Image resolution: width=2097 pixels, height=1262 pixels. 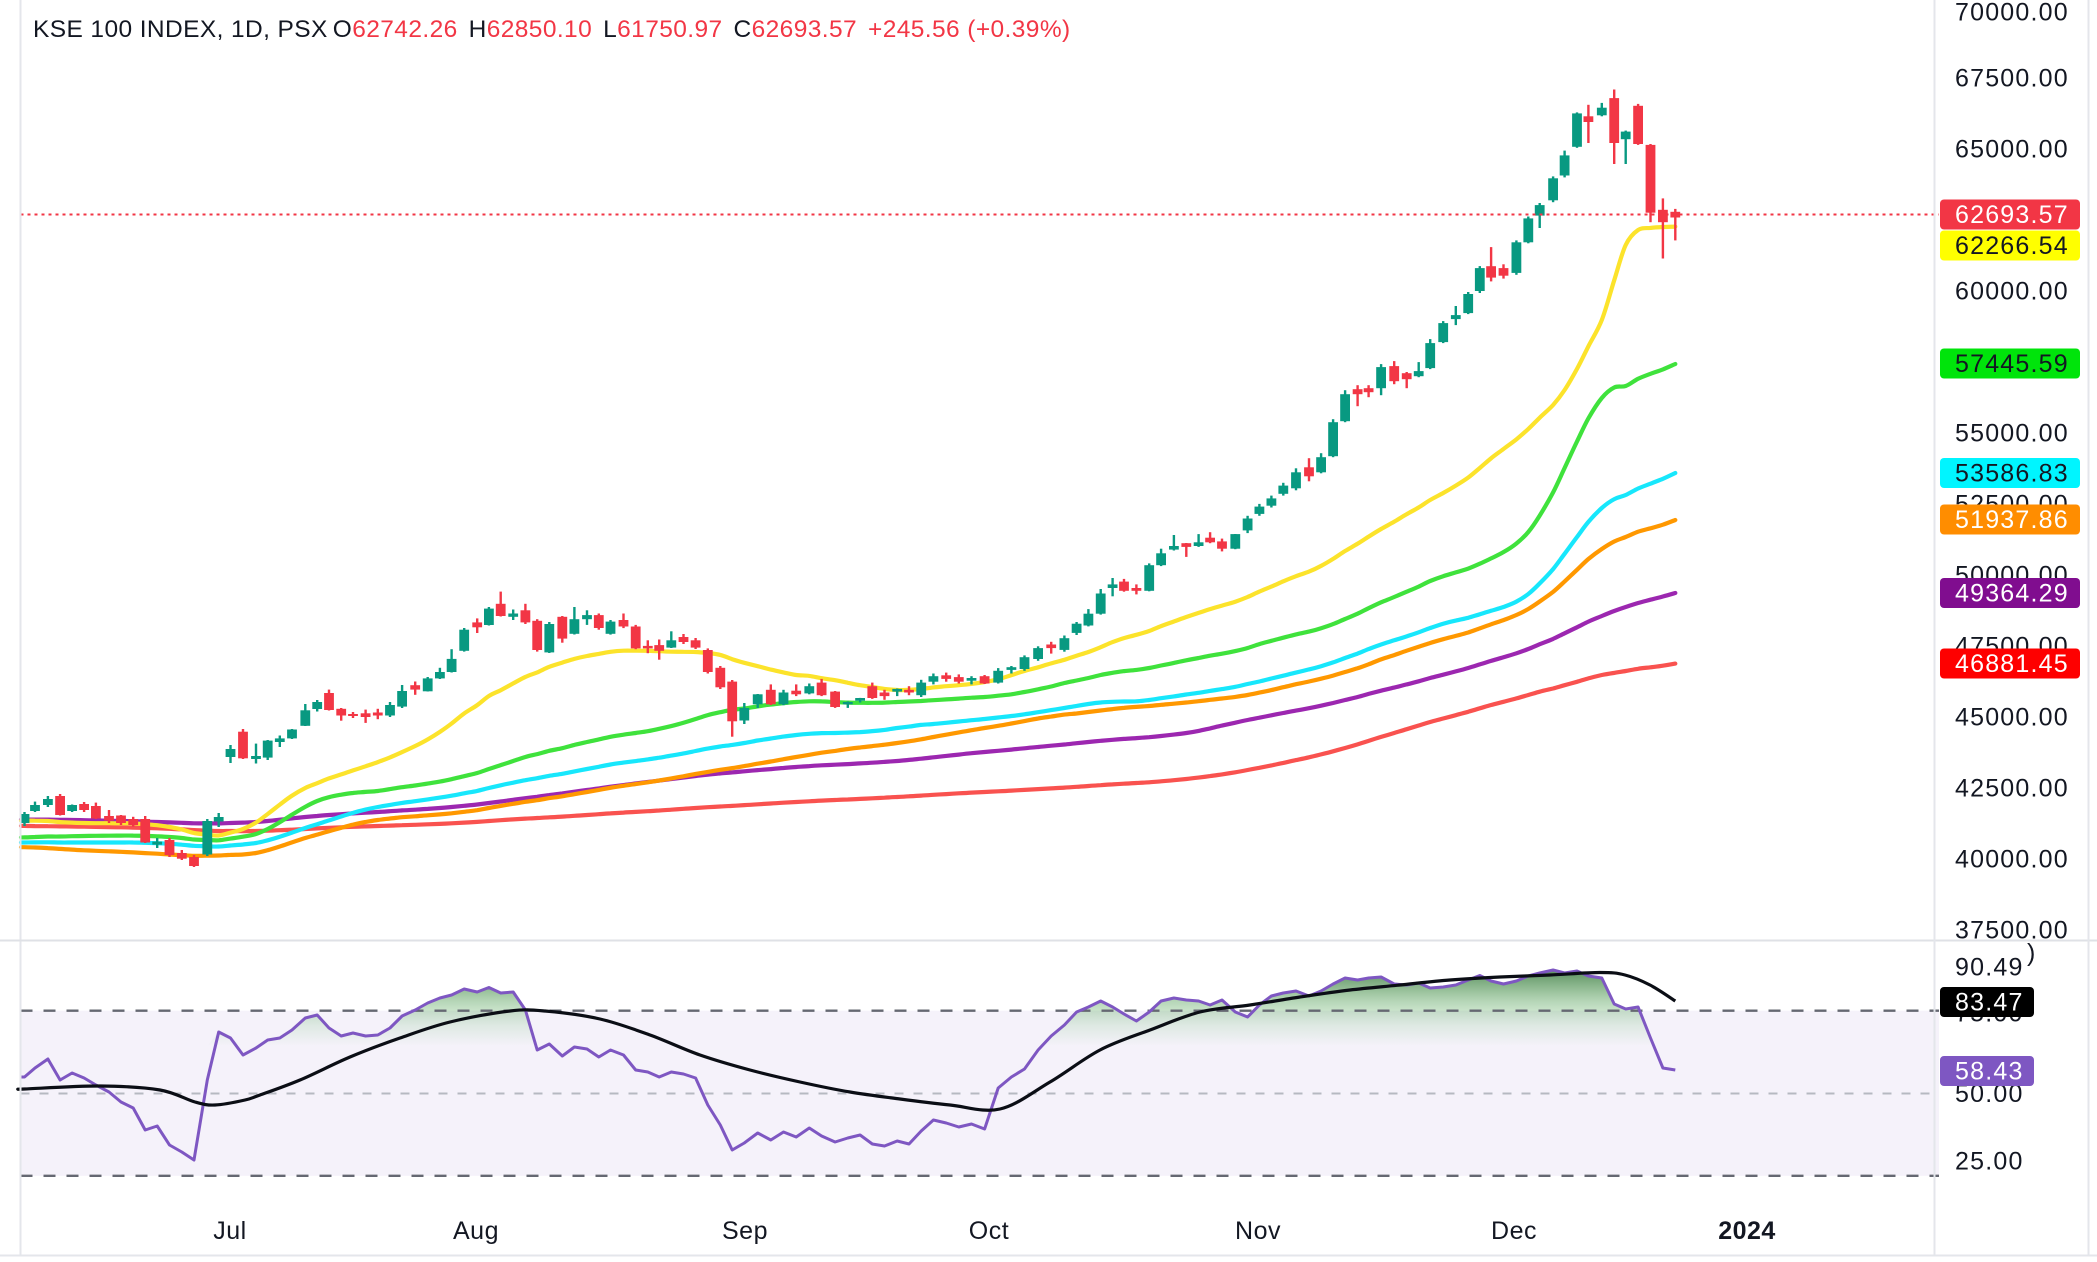 I want to click on svg-text: 37500.00, so click(x=2012, y=931).